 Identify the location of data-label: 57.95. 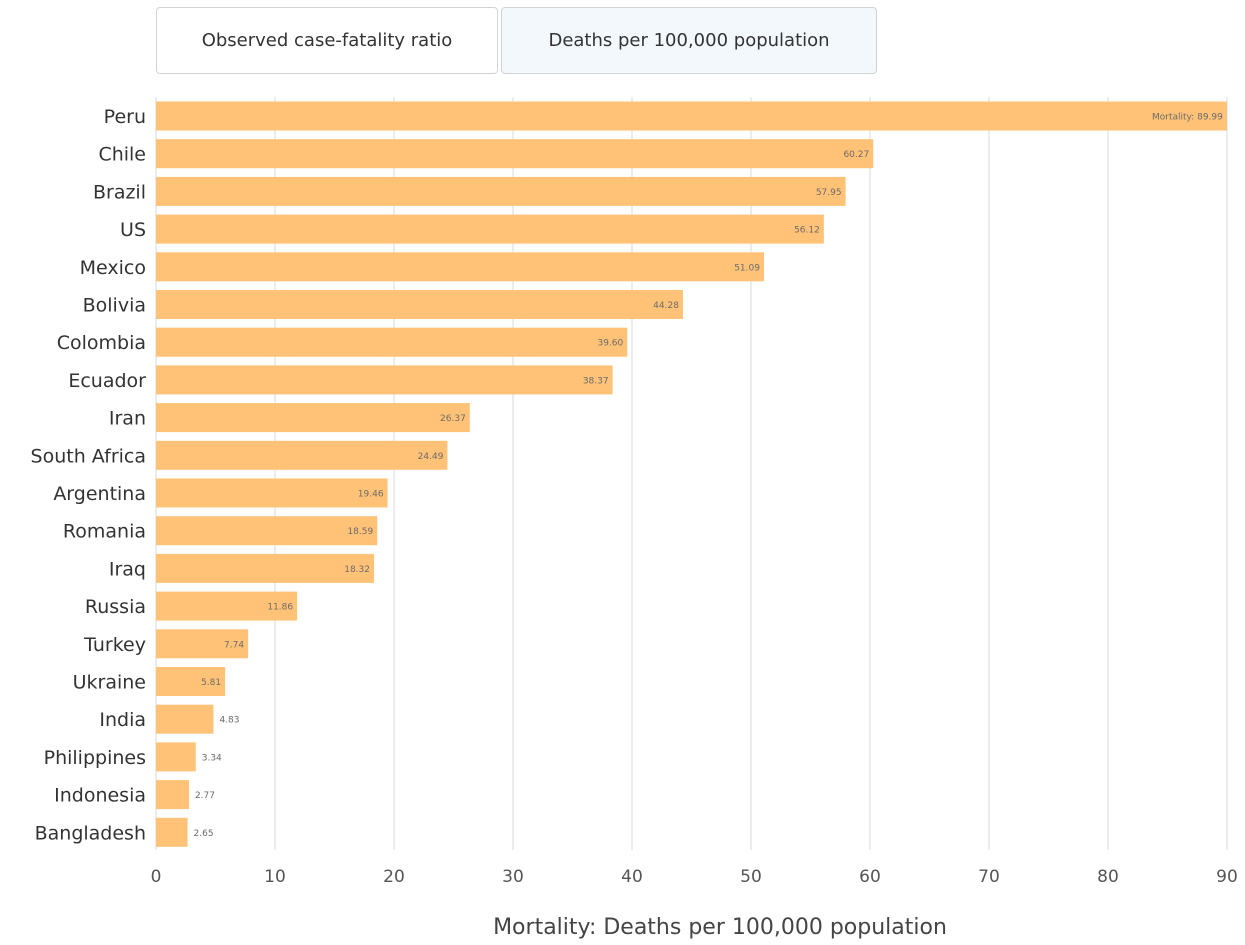
(829, 193).